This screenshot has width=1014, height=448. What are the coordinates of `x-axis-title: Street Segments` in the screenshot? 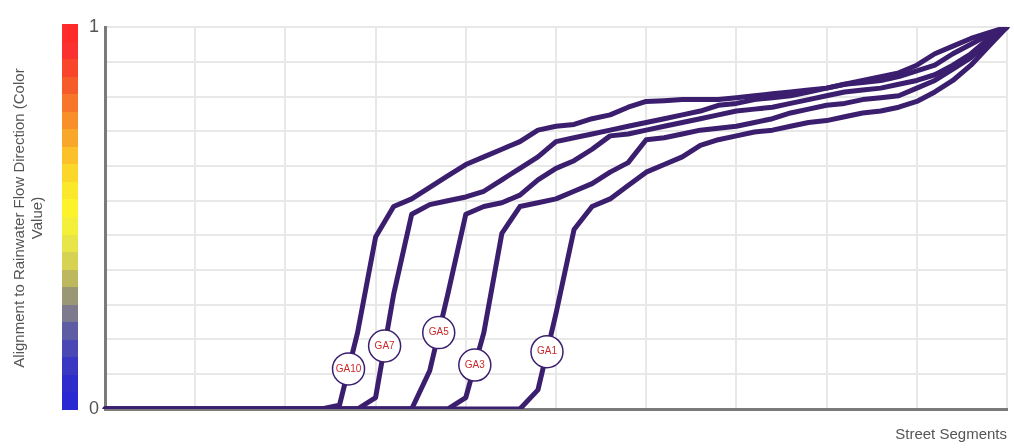 It's located at (951, 434).